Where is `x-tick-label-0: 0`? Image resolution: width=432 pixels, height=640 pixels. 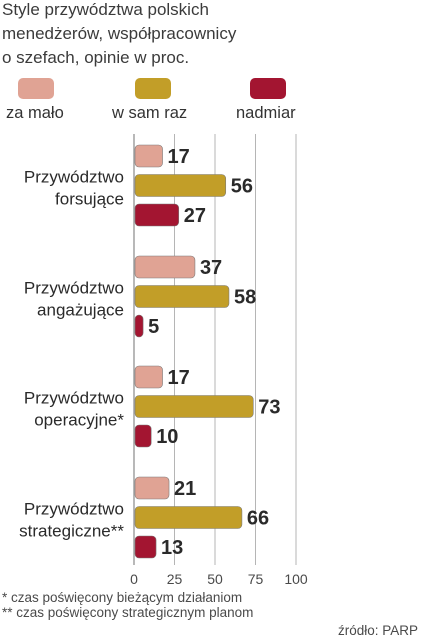
x-tick-label-0: 0 is located at coordinates (134, 579).